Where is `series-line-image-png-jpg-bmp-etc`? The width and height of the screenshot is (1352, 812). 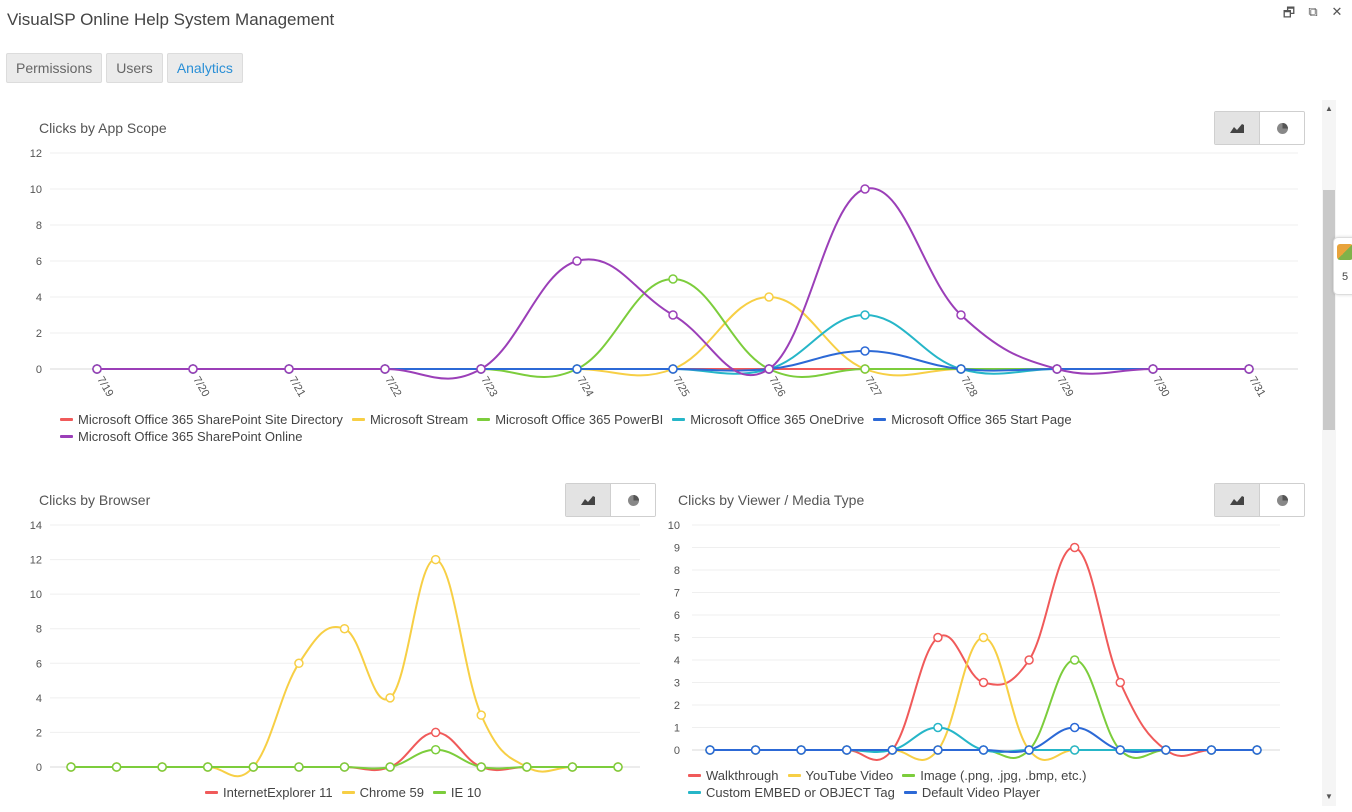
series-line-image-png-jpg-bmp-etc is located at coordinates (983, 708).